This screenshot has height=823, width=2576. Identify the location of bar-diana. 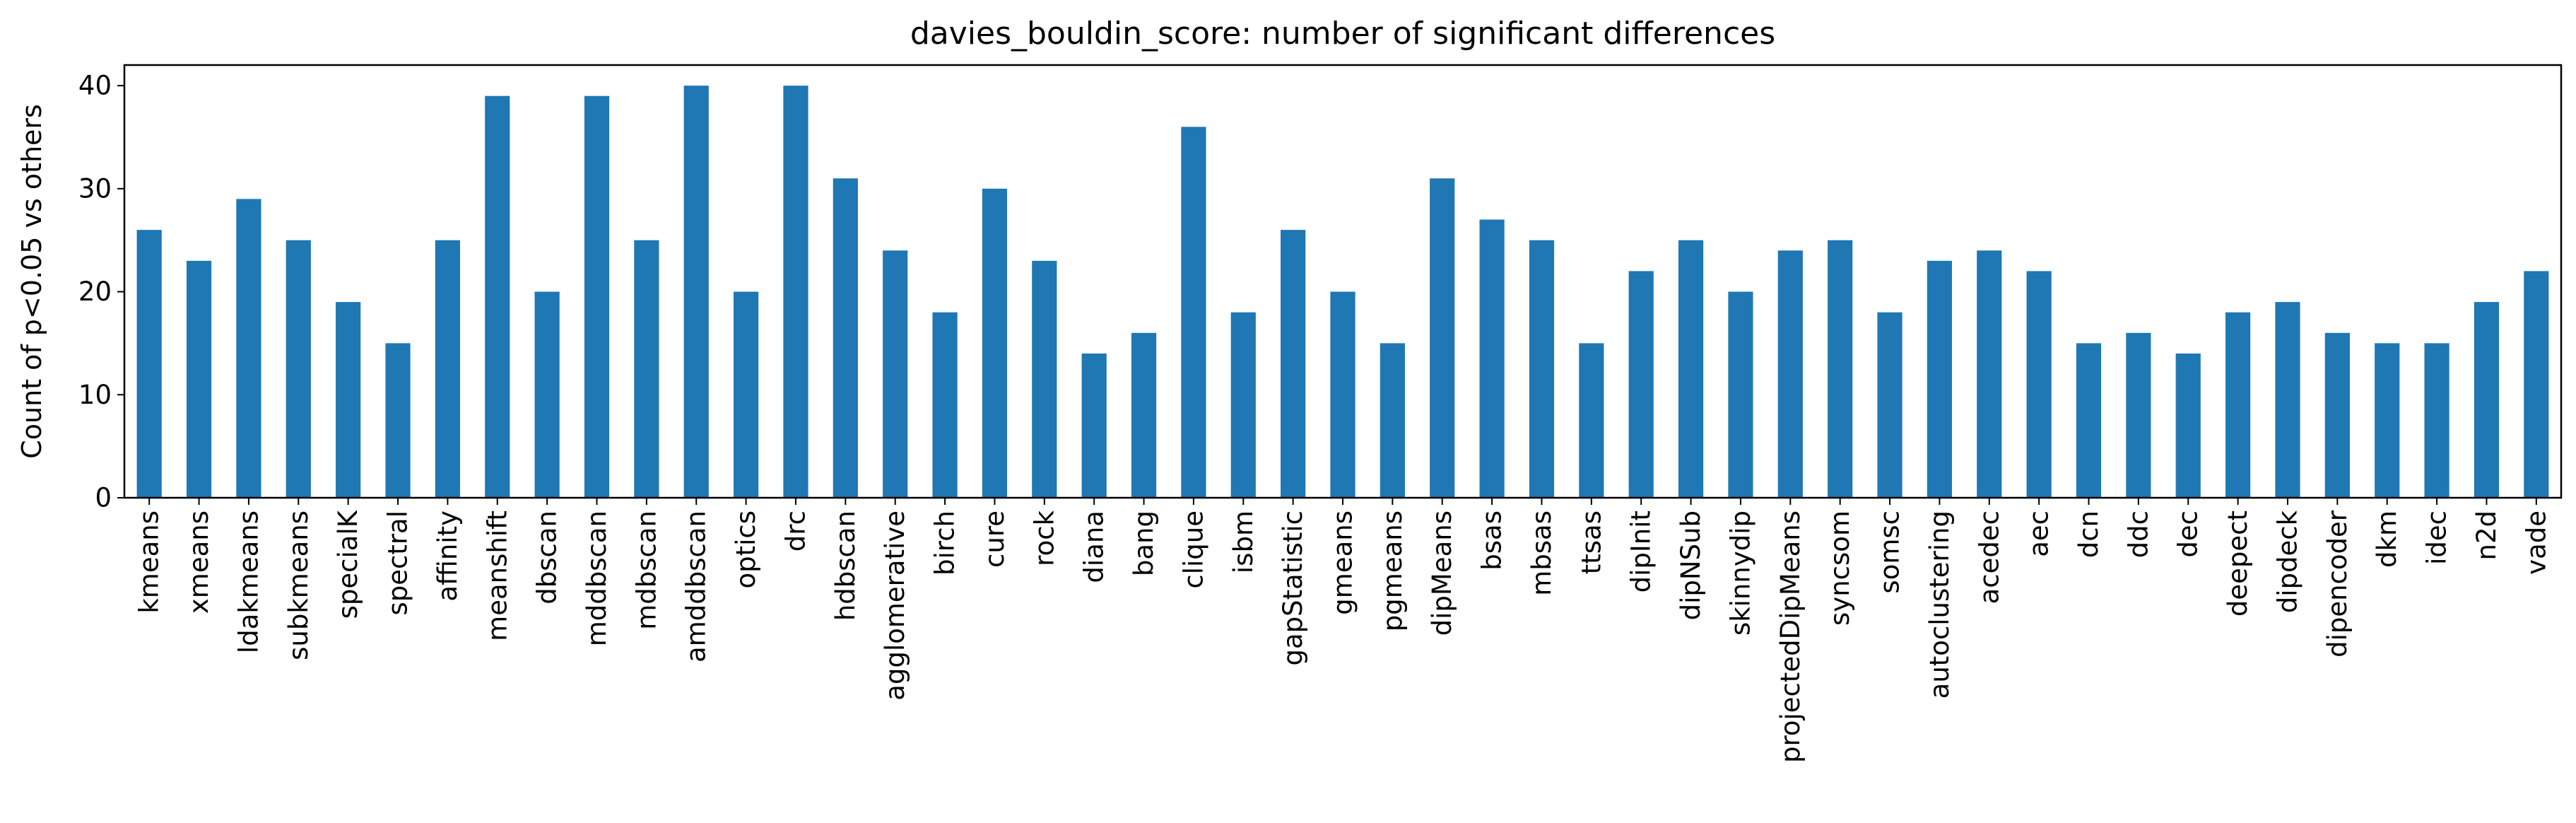
(1094, 426).